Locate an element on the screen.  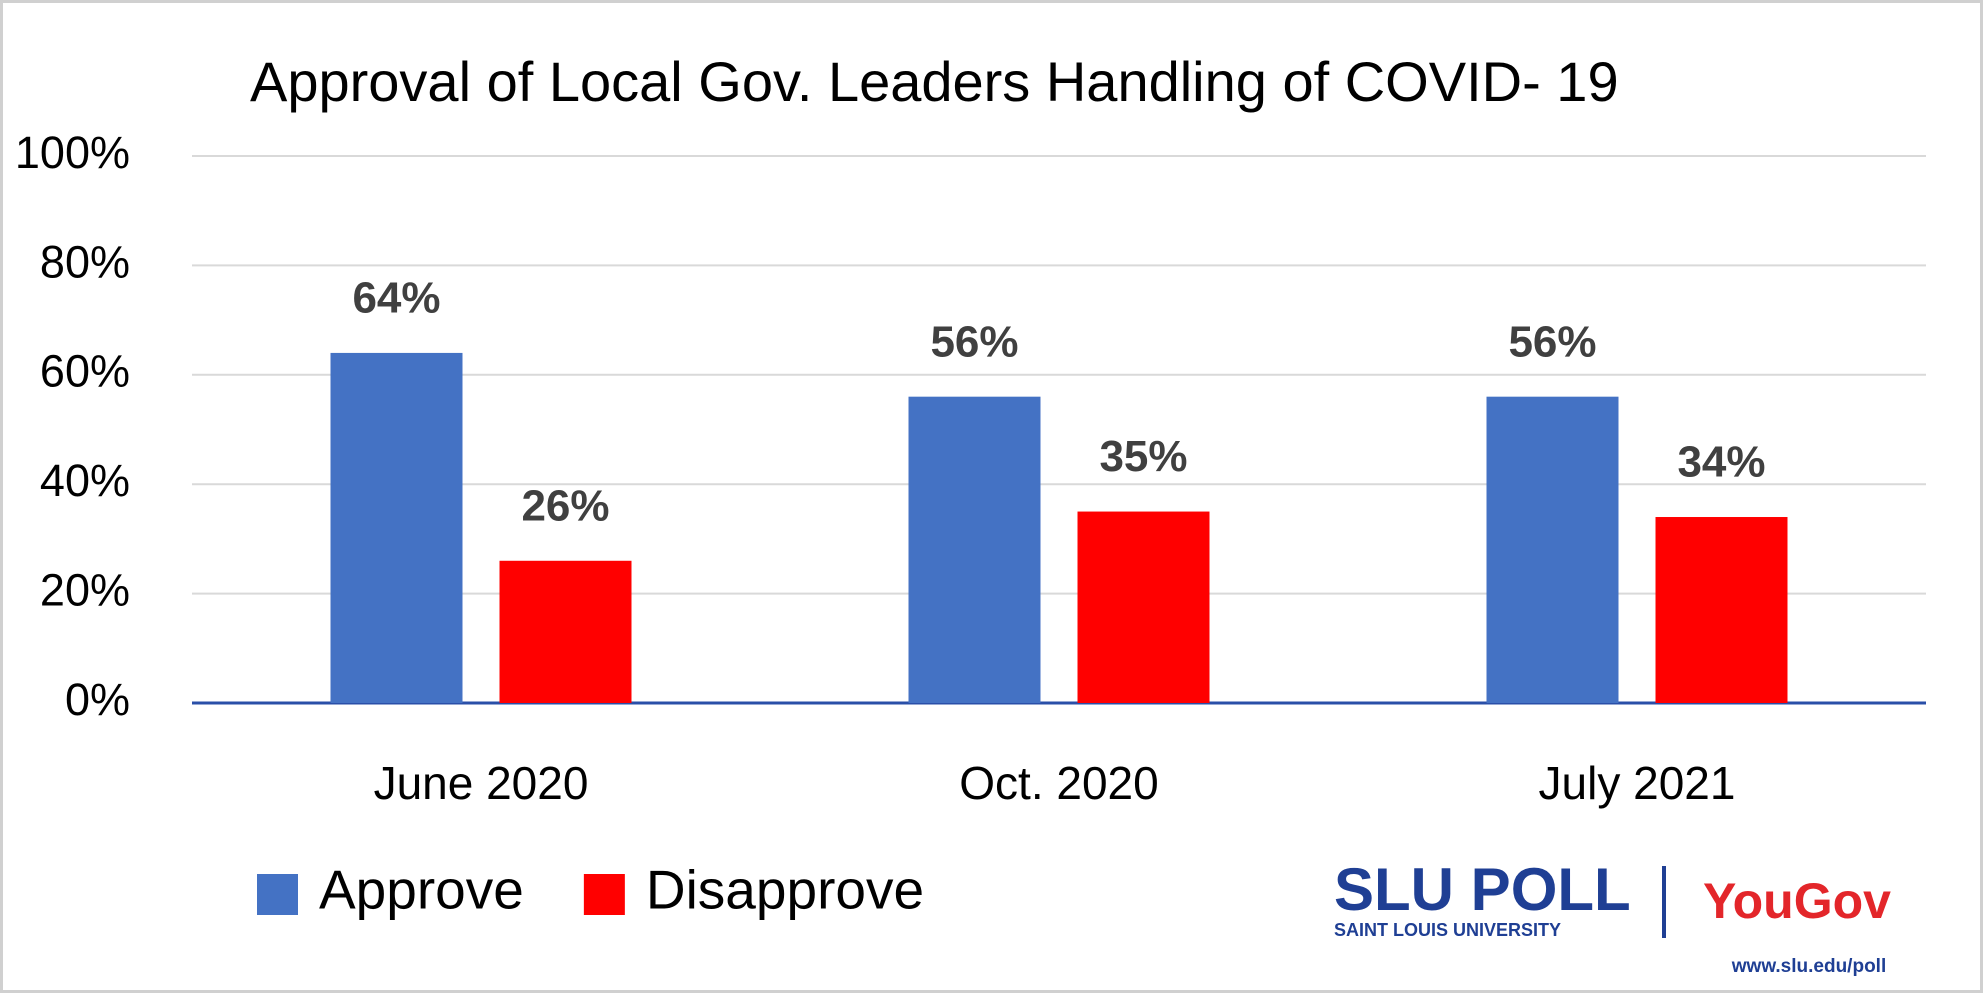
url: www.slu.edu/poll is located at coordinates (1808, 966).